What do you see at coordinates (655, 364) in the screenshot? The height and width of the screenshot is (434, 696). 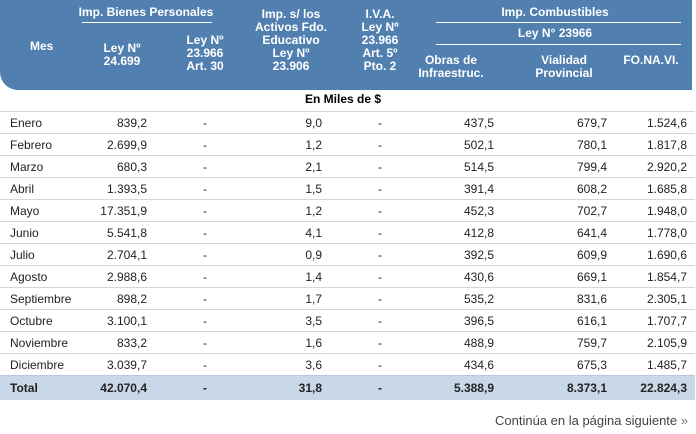 I see `value-cell: 1.485,7` at bounding box center [655, 364].